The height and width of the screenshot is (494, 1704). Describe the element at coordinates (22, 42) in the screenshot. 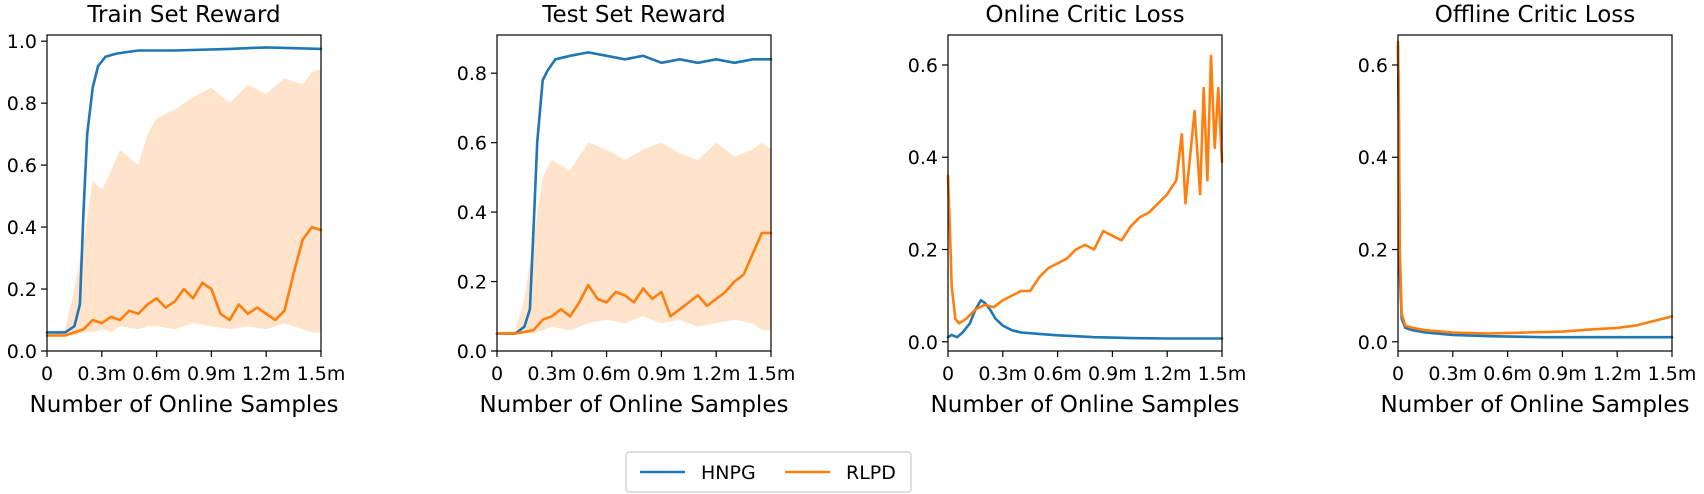

I see `y-tick-label: 1.0` at that location.